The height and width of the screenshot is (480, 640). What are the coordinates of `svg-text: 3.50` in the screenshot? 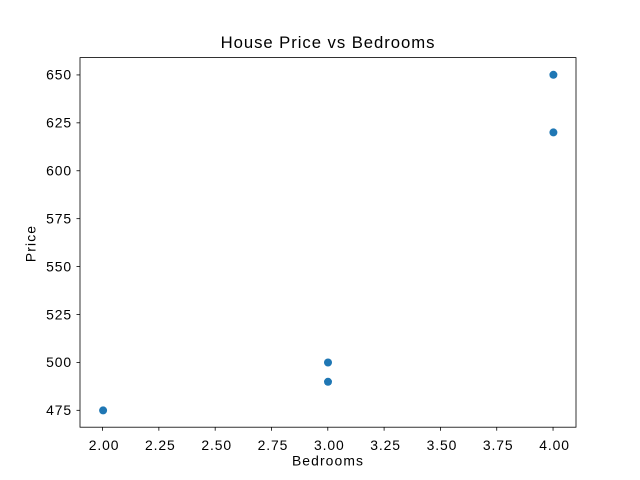 It's located at (442, 445).